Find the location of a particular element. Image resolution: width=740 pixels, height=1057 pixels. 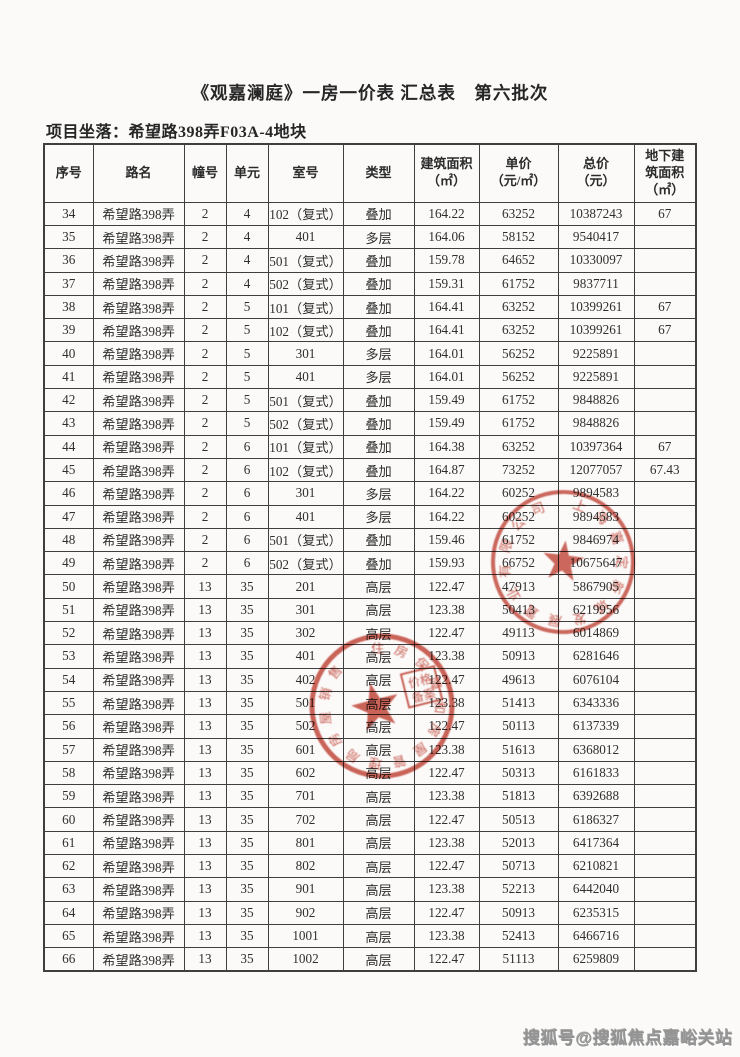

column-header-road: 路名 is located at coordinates (138, 173).